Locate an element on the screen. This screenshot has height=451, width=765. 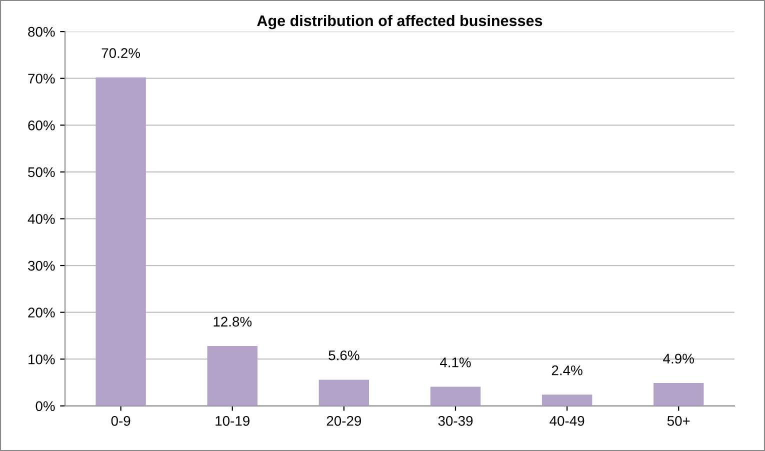
data-label: 4.9% is located at coordinates (678, 359).